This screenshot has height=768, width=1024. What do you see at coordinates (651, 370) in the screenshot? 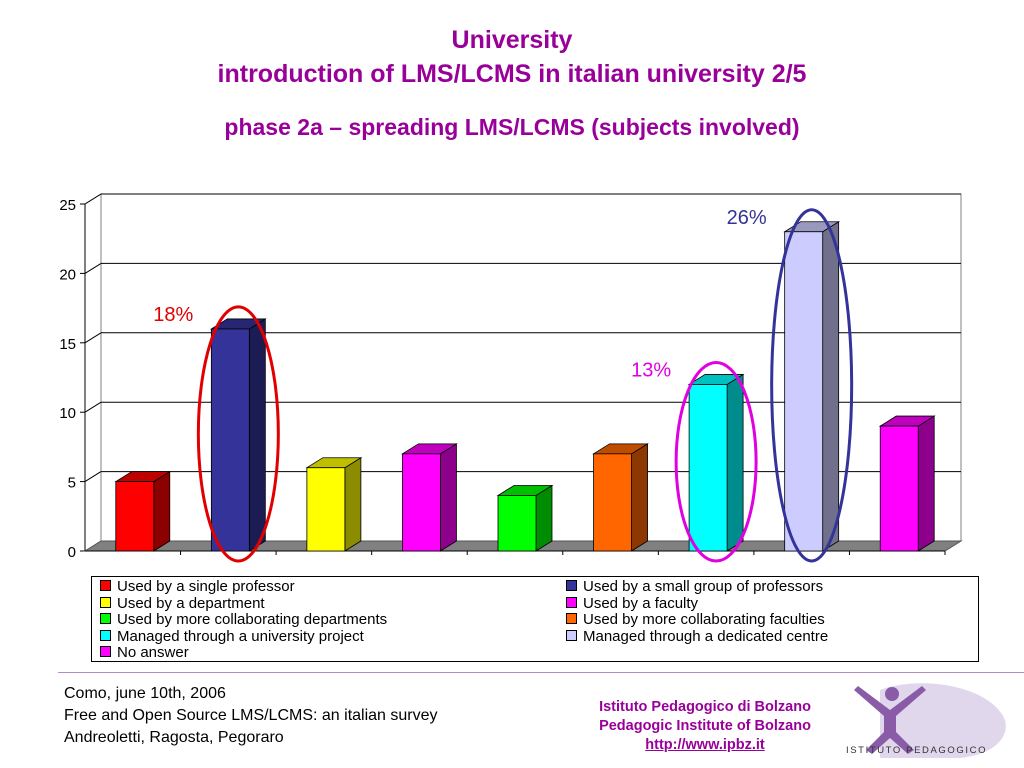
I see `annotation-label: 13%` at bounding box center [651, 370].